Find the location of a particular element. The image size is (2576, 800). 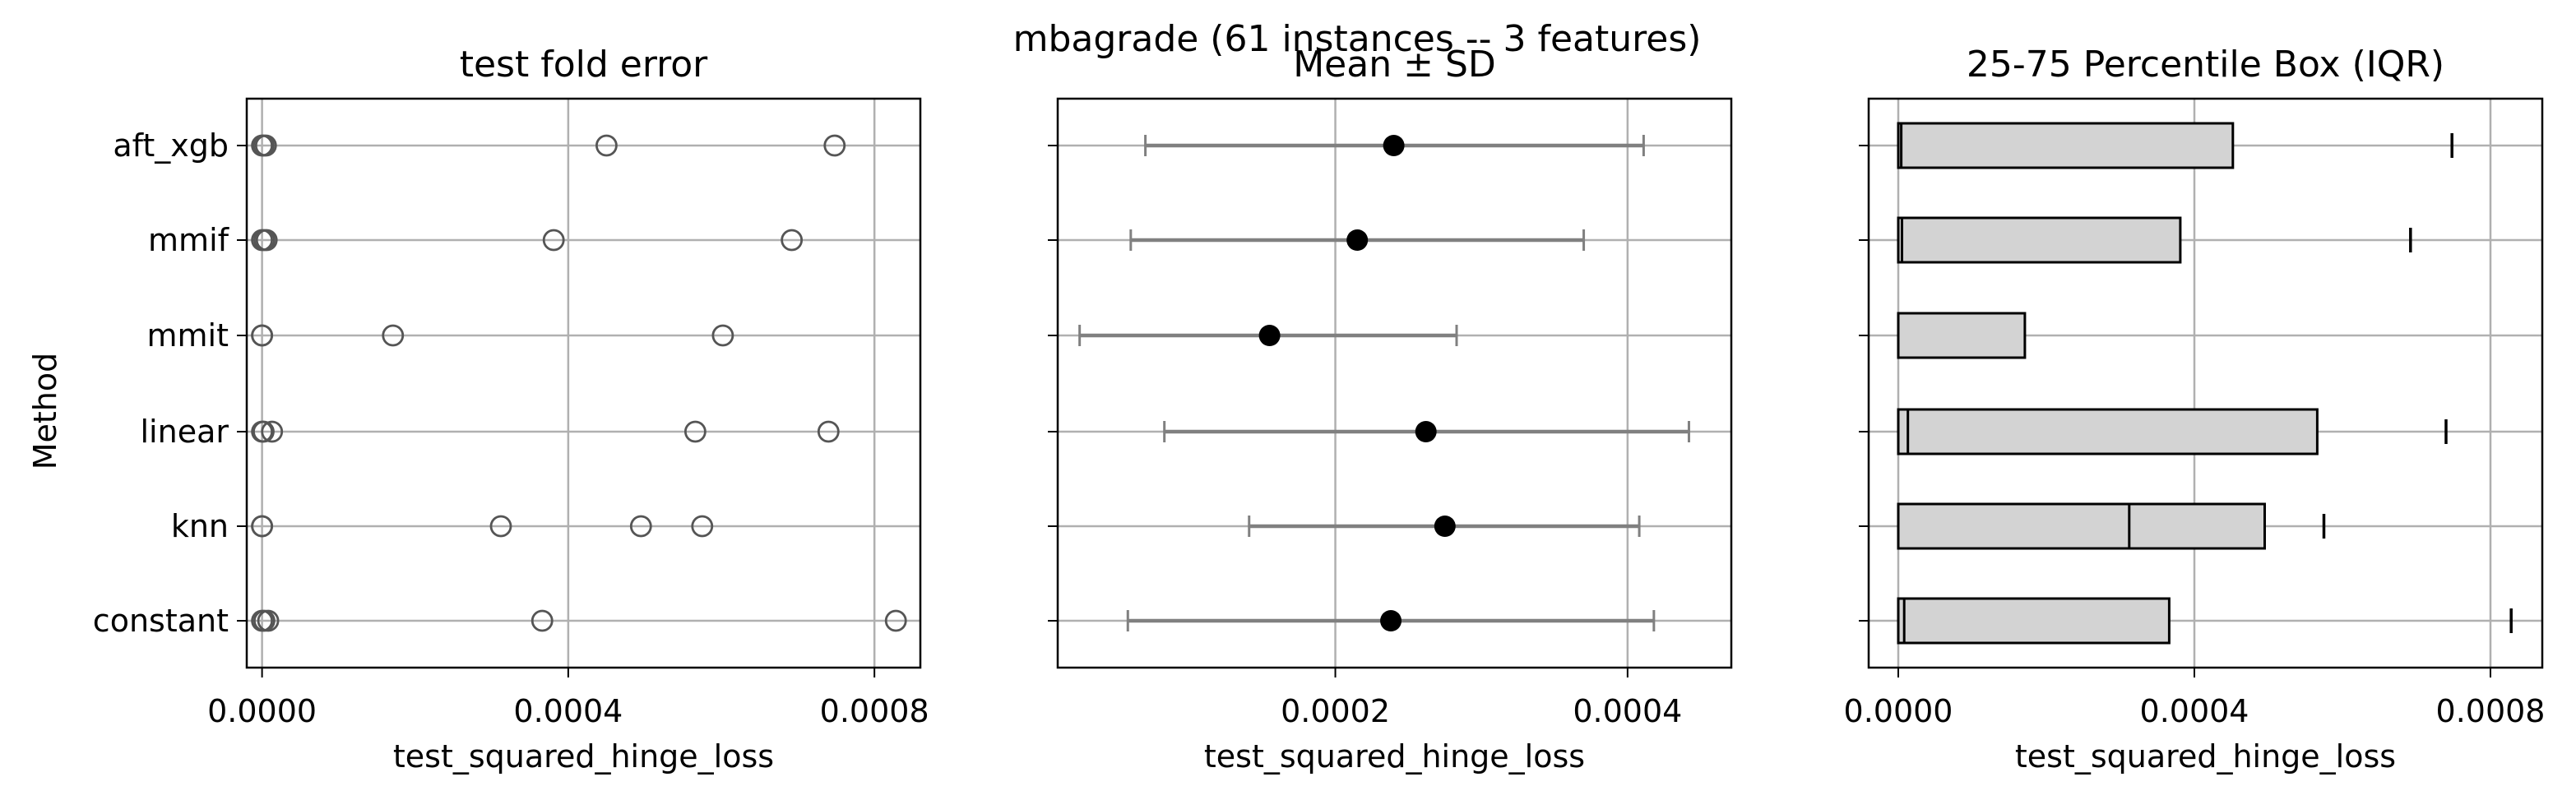

mean-point-mmit is located at coordinates (1269, 335).